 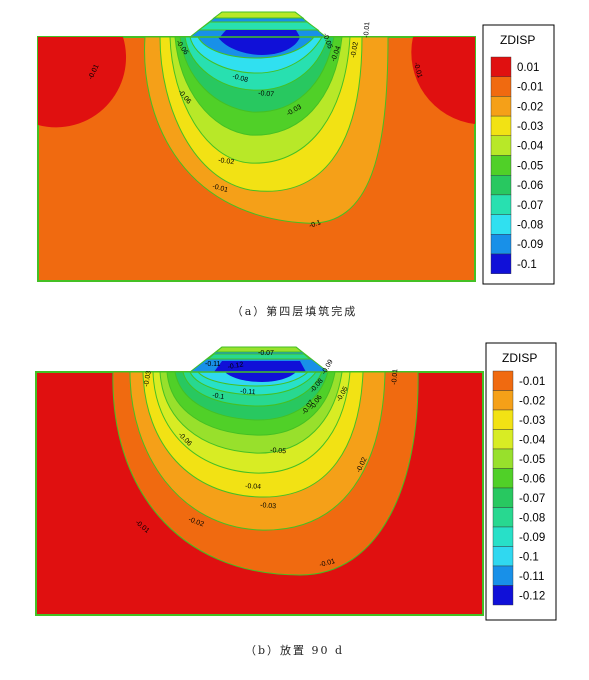 What do you see at coordinates (294, 650) in the screenshot?
I see `caption-b: （b）放置 90 d` at bounding box center [294, 650].